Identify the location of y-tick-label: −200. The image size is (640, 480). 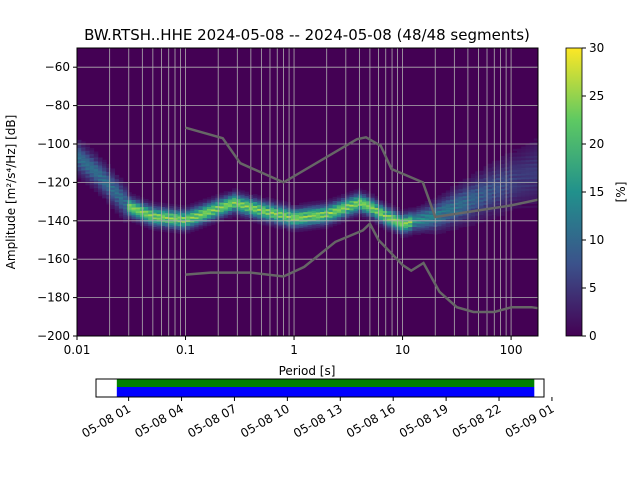
(53, 336).